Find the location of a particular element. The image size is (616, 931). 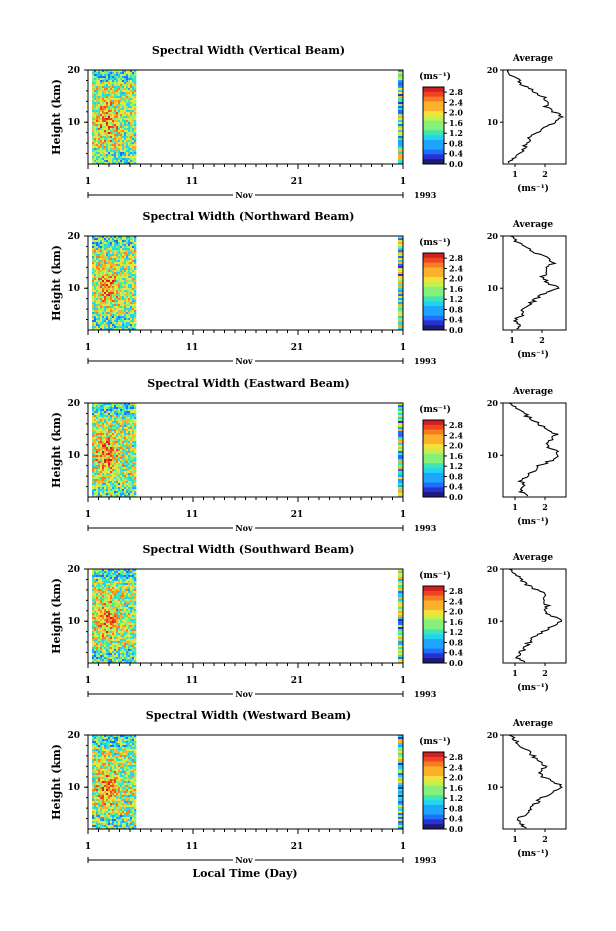

colorbar-label: 0.4 is located at coordinates (456, 653).